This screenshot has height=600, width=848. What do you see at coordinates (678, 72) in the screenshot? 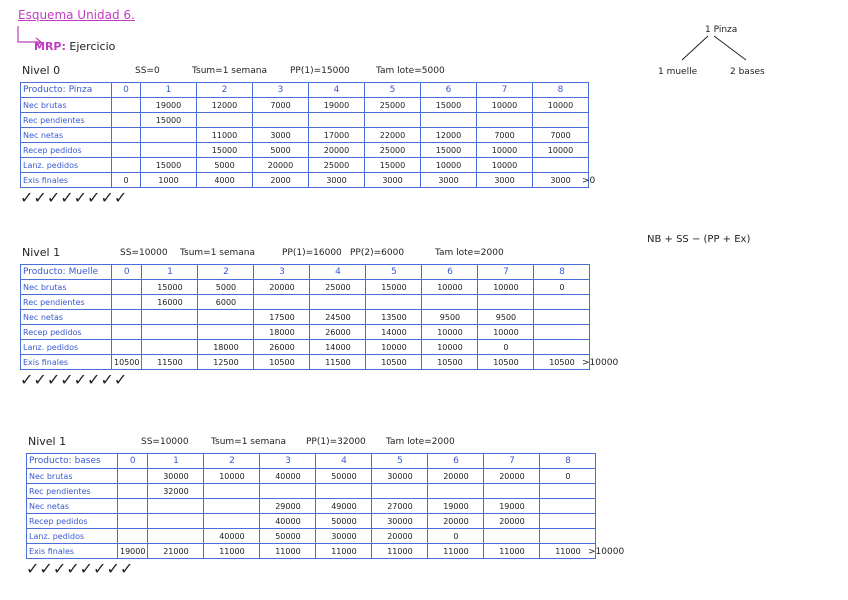
I see `tree-child: 1 muelle` at bounding box center [678, 72].